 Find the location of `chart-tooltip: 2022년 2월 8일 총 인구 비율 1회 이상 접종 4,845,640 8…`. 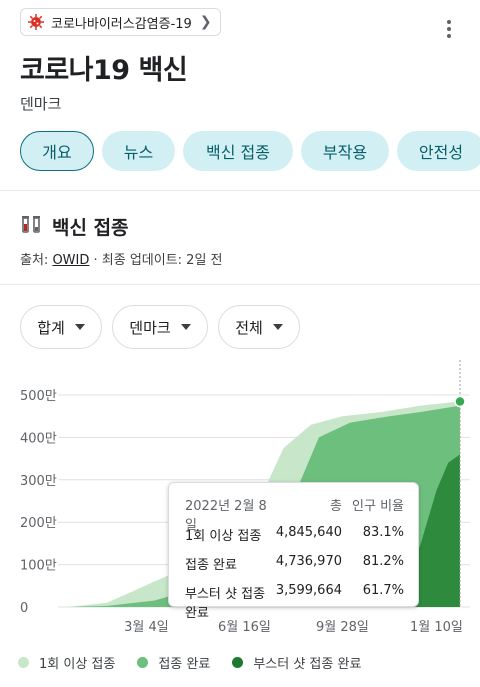

chart-tooltip: 2022년 2월 8일 총 인구 비율 1회 이상 접종 4,845,640 8… is located at coordinates (293, 551).